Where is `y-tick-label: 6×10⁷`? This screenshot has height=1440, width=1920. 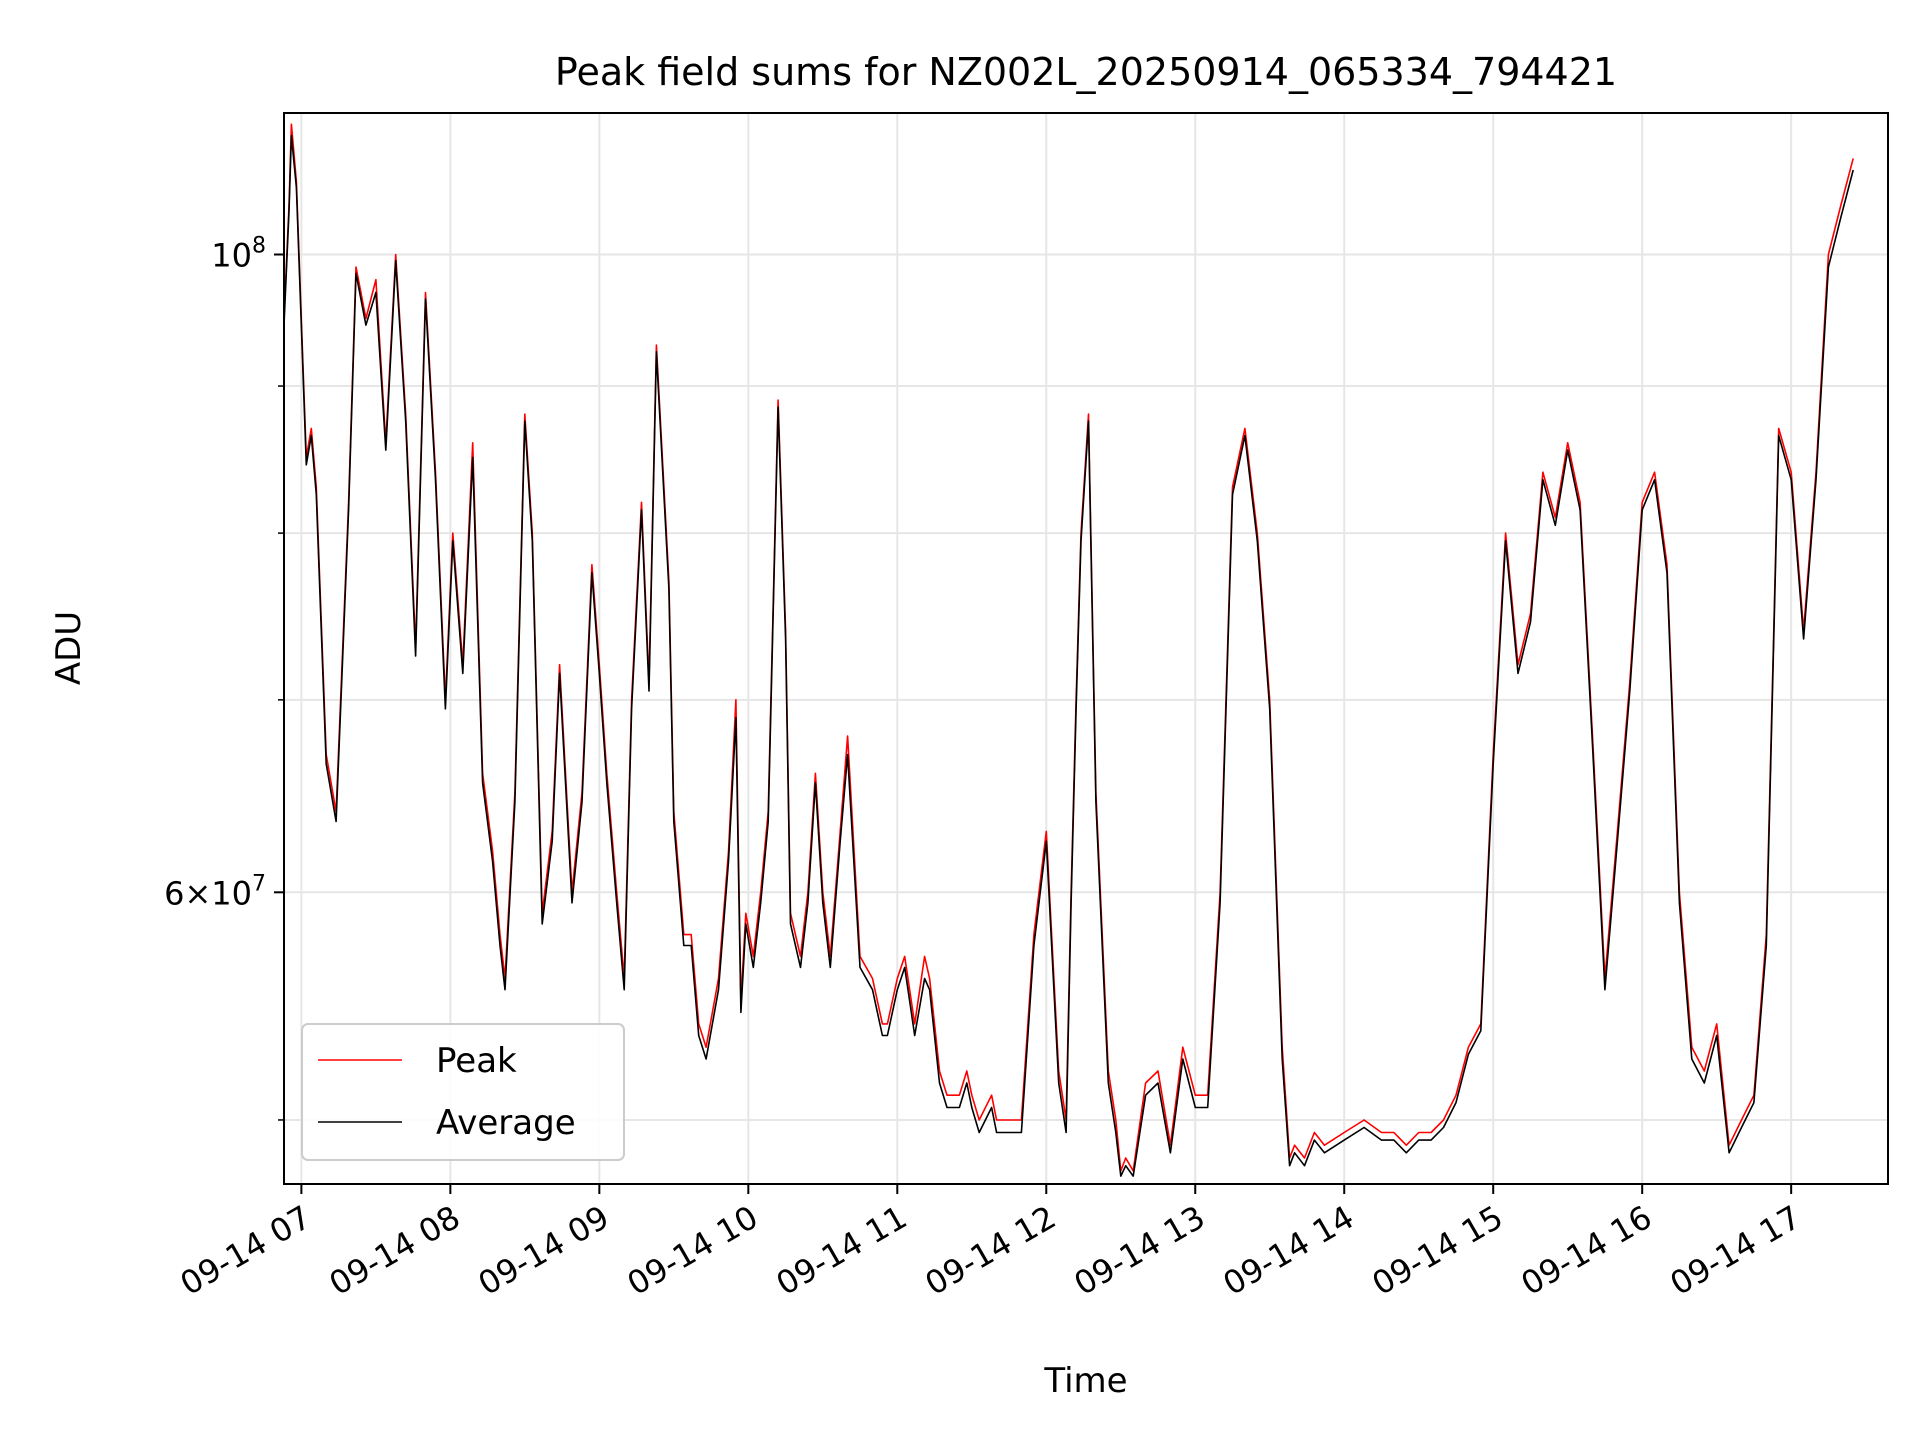 y-tick-label: 6×10⁷ is located at coordinates (215, 891).